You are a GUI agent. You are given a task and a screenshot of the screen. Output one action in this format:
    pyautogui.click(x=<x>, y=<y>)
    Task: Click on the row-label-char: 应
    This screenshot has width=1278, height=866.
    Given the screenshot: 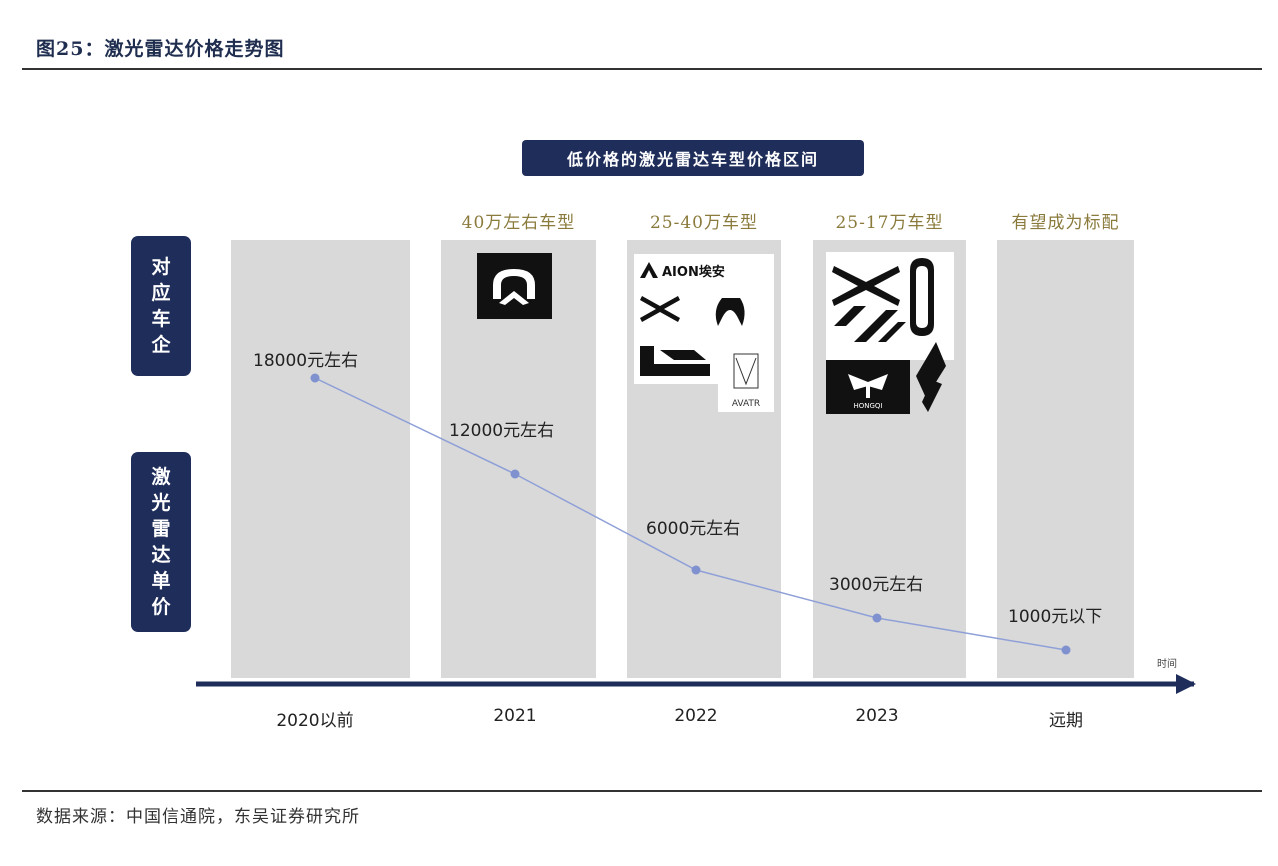 What is the action you would take?
    pyautogui.click(x=161, y=293)
    